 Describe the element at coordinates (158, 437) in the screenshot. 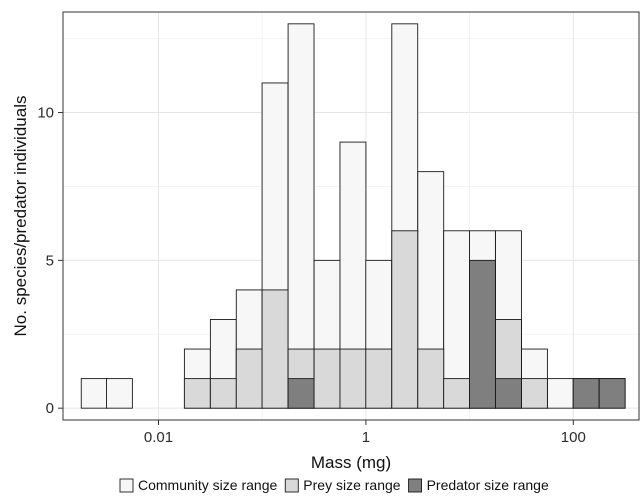

I see `x-tick-label: 0.01` at that location.